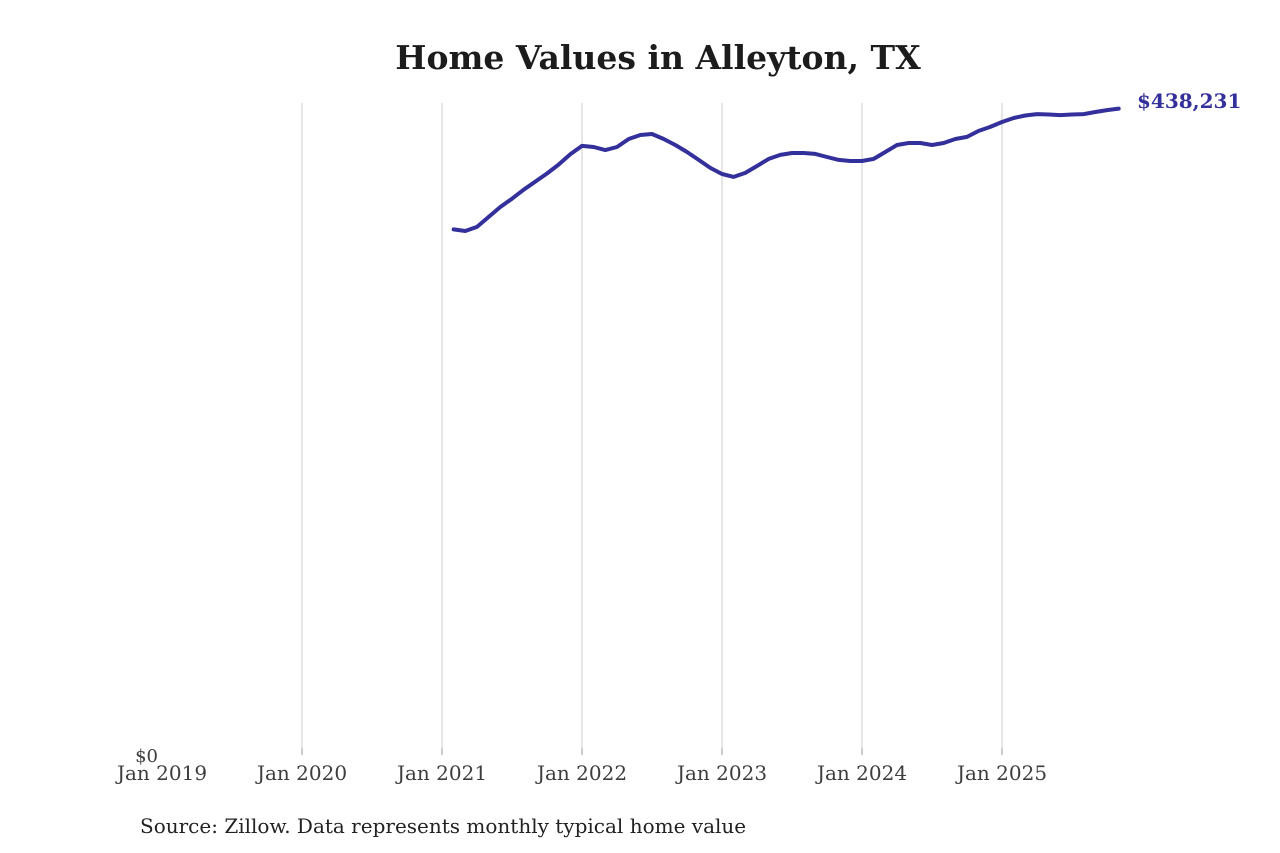  Describe the element at coordinates (1189, 101) in the screenshot. I see `latest-value-label: $438,231` at that location.